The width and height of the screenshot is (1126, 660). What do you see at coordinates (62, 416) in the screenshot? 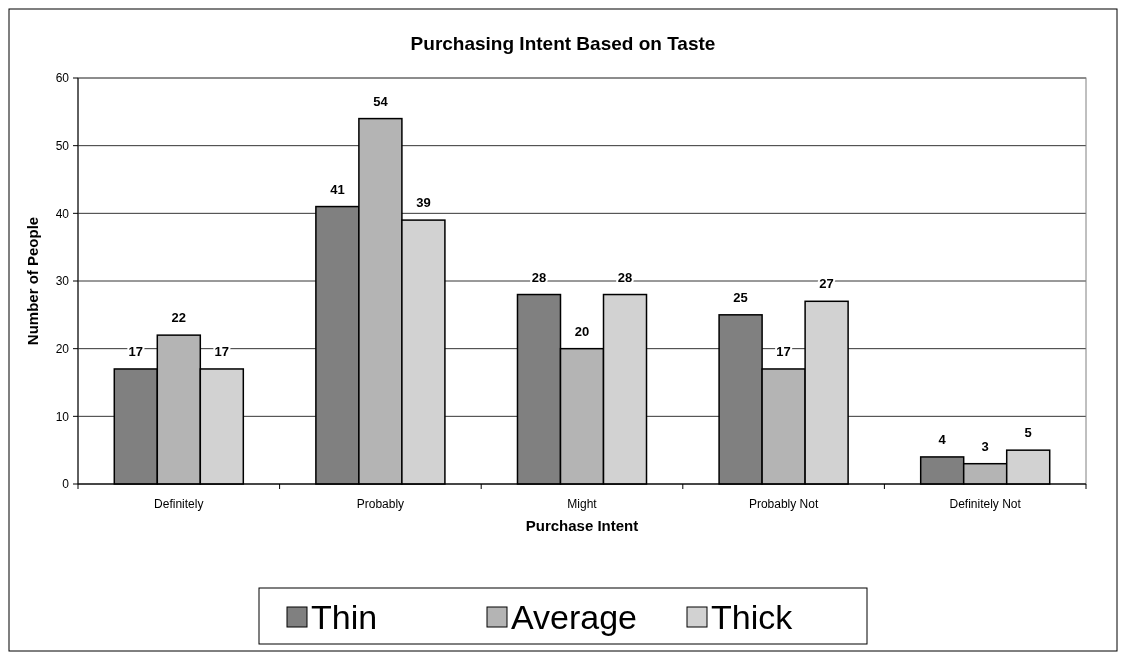
I see `y-tick-label: 10` at bounding box center [62, 416].